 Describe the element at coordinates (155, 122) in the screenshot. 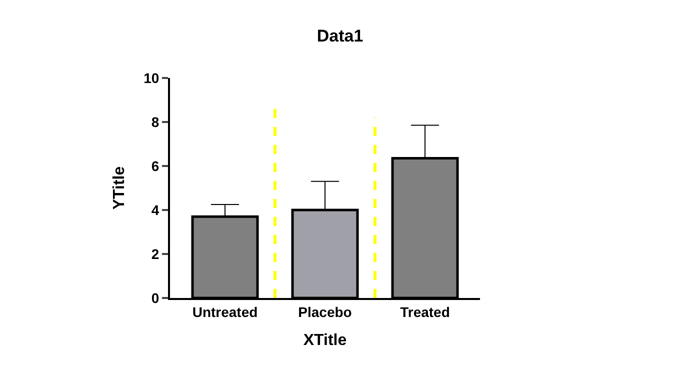

I see `y-tick-label: 8` at that location.